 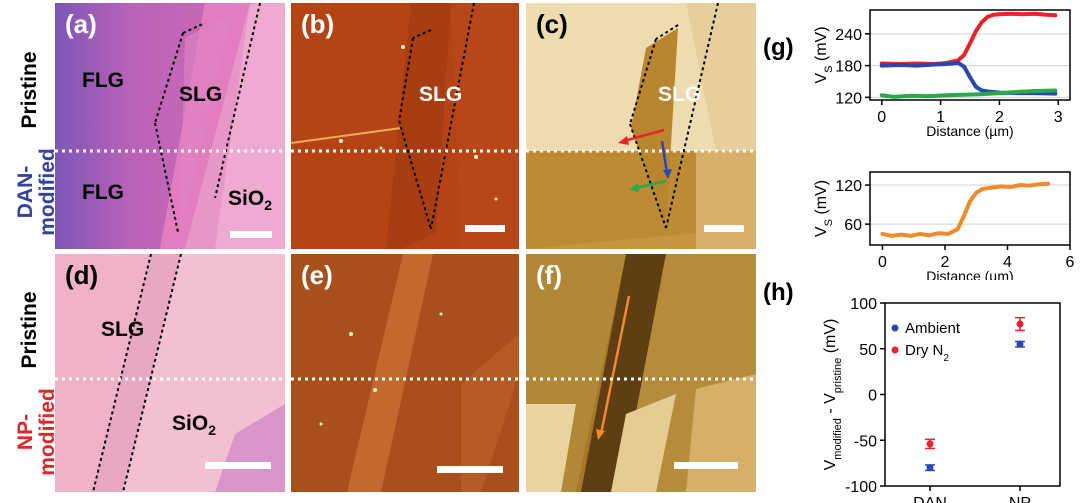 What do you see at coordinates (863, 304) in the screenshot?
I see `chart-h-ytick-label-4: 100` at bounding box center [863, 304].